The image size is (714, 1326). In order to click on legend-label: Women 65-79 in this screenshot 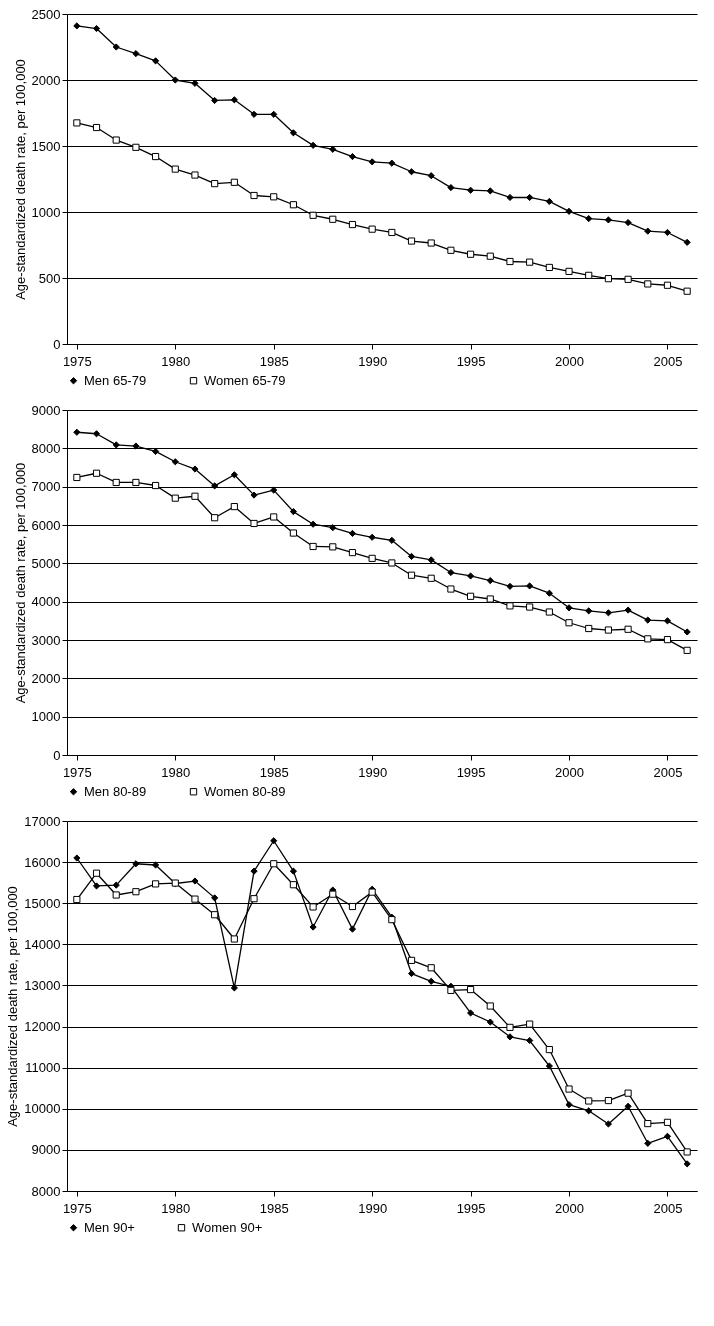, I will do `click(245, 380)`.